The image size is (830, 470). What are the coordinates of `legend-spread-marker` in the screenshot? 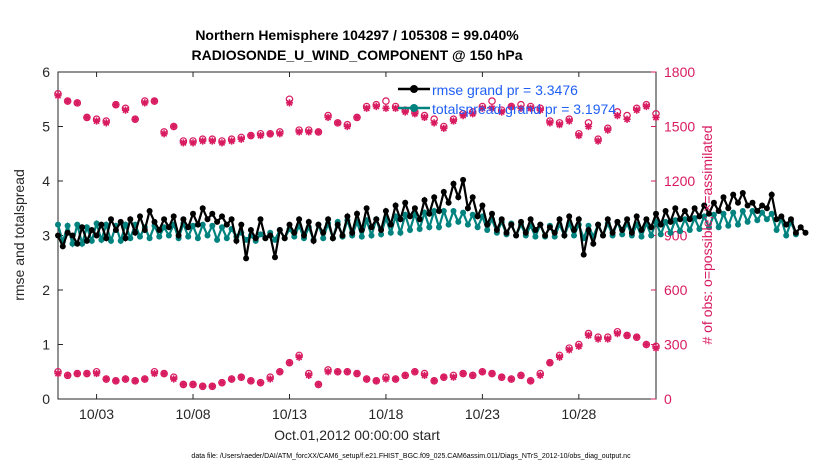 It's located at (414, 108).